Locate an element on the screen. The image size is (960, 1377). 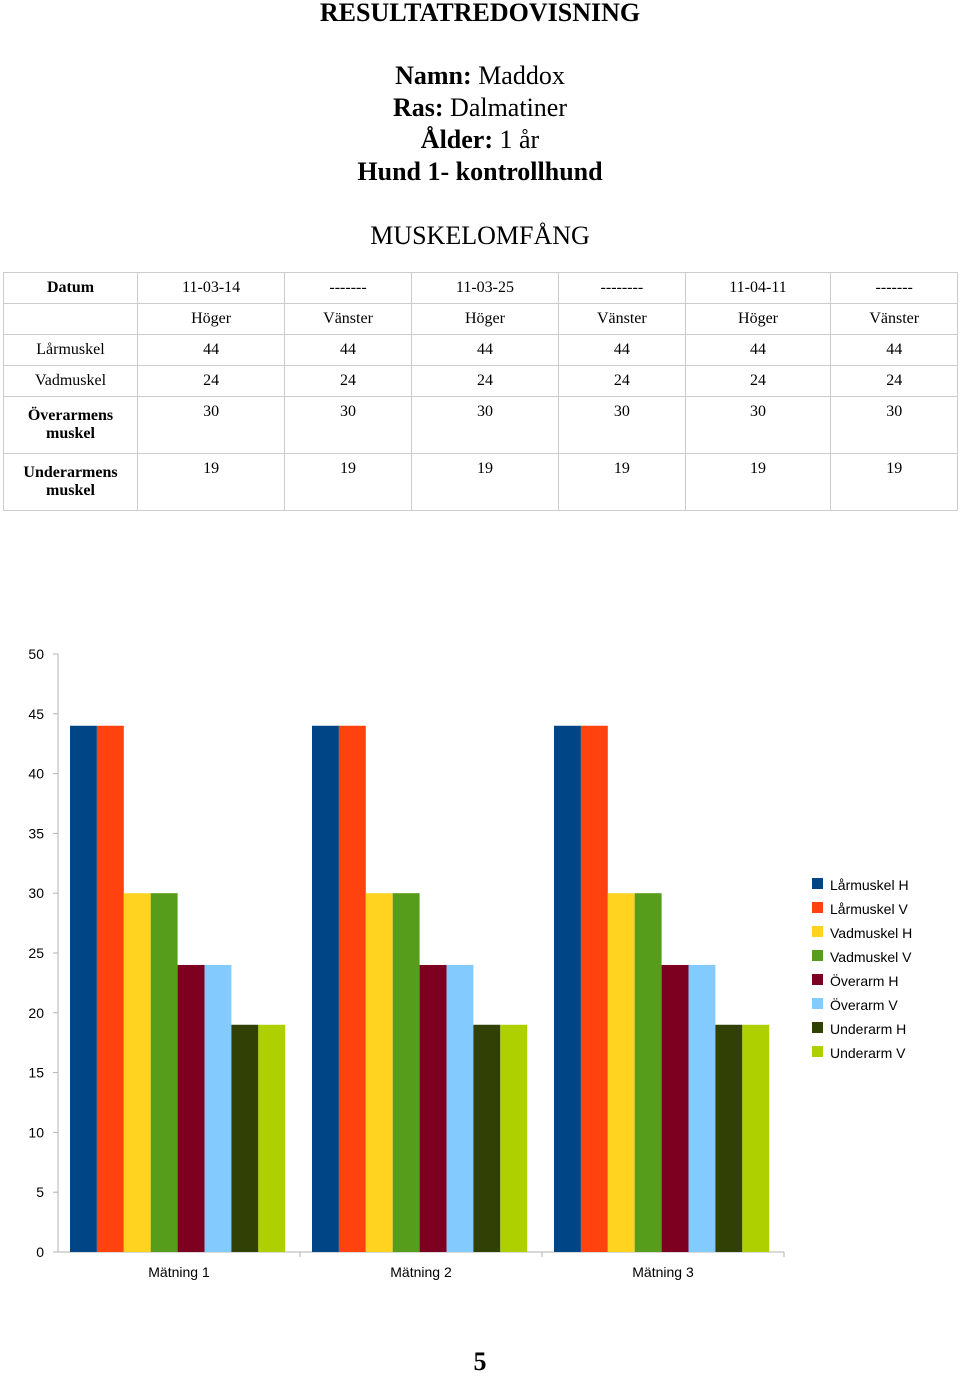
y-tick-label: 20 is located at coordinates (36, 1013).